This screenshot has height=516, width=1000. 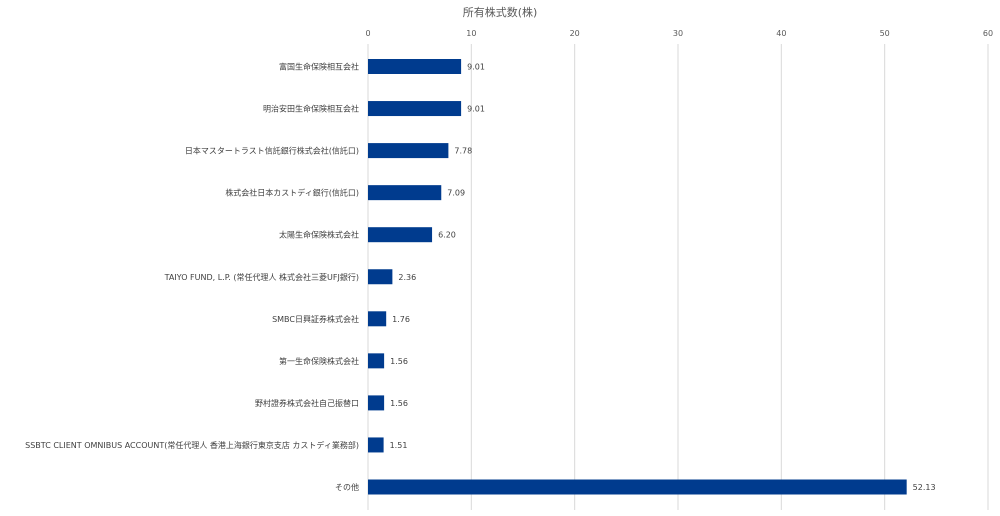 What do you see at coordinates (311, 109) in the screenshot?
I see `category-label: 明治安田生命保険相互会社` at bounding box center [311, 109].